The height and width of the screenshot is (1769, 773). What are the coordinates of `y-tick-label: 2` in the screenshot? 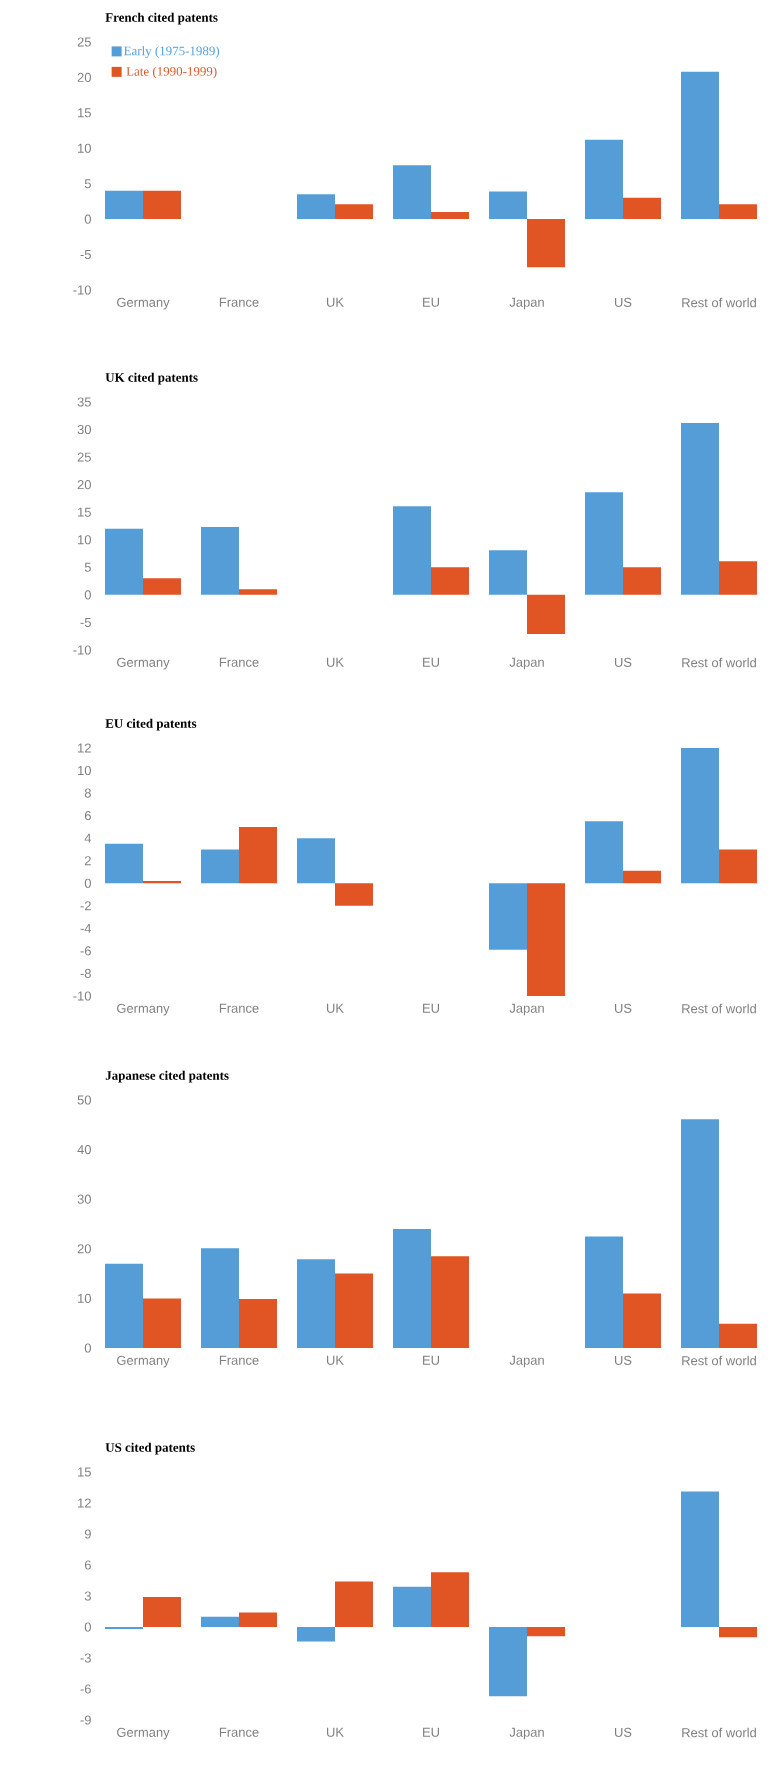 It's located at (87, 861).